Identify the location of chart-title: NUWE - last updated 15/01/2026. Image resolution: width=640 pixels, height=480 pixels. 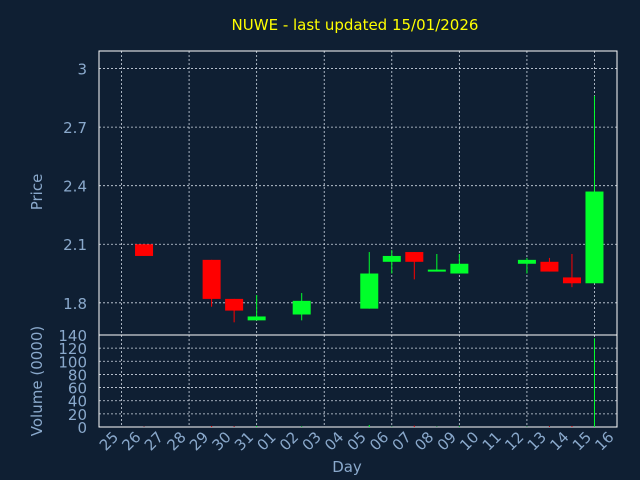
(355, 25).